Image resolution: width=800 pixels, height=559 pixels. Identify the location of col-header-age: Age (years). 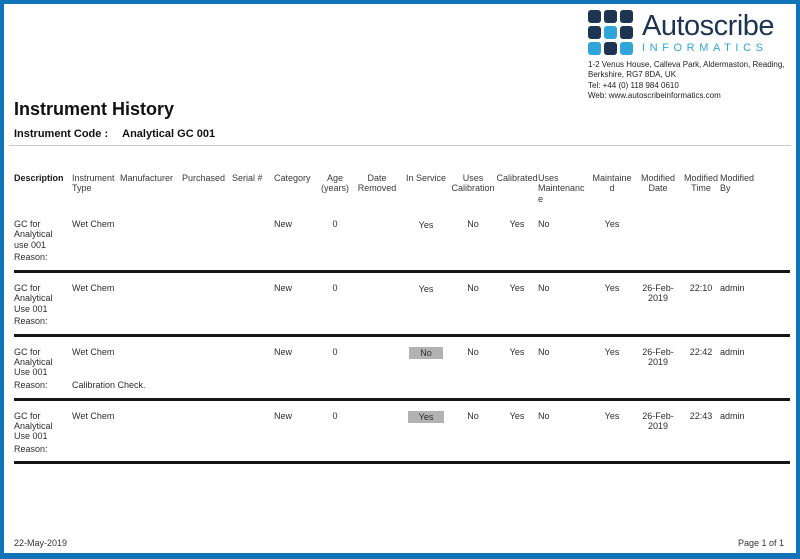
(334, 183).